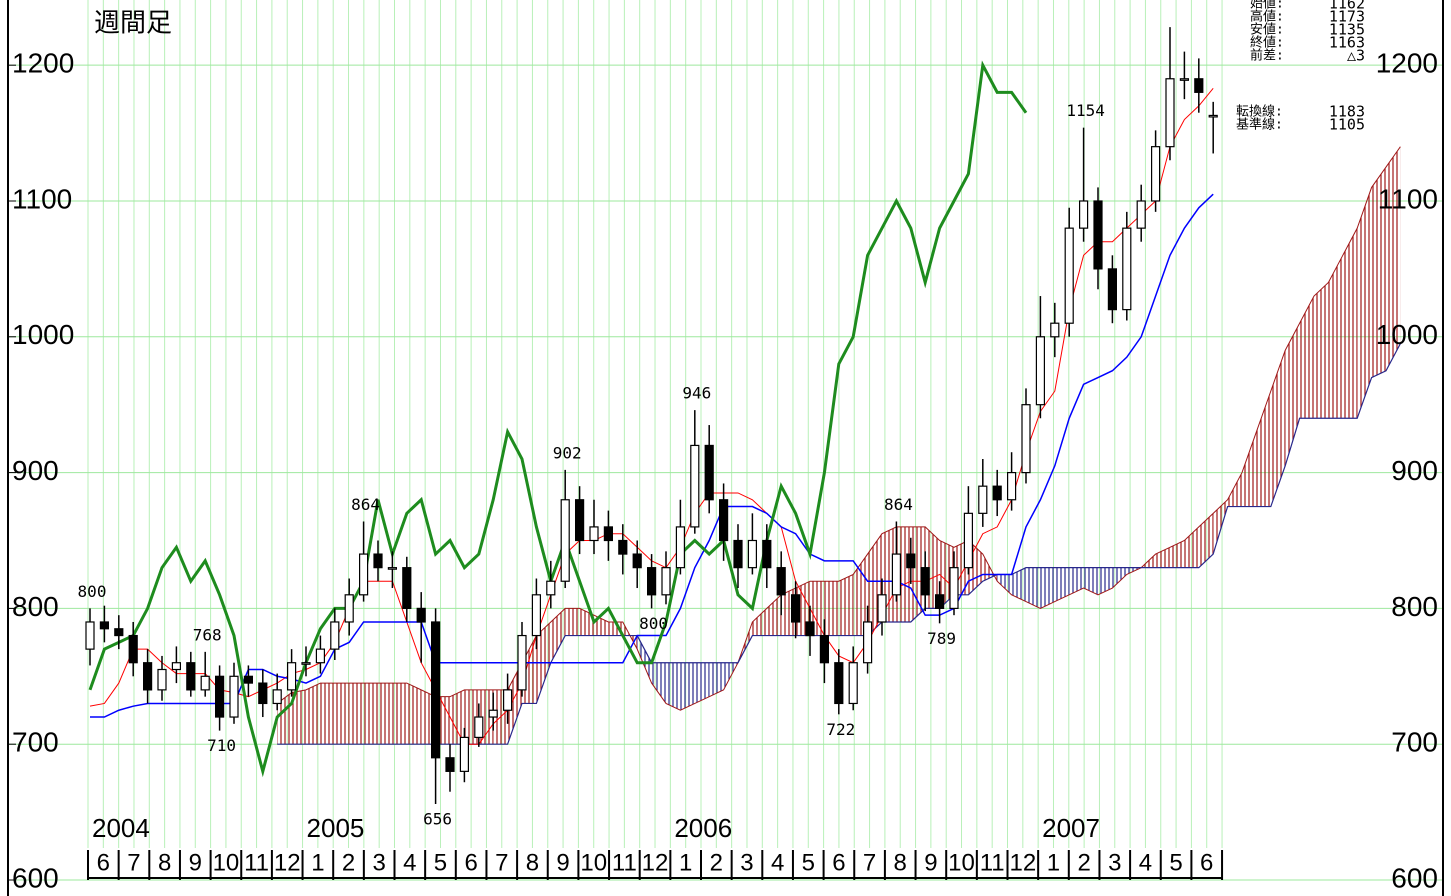 The width and height of the screenshot is (1451, 896). I want to click on info-label: 転換線:, so click(1259, 112).